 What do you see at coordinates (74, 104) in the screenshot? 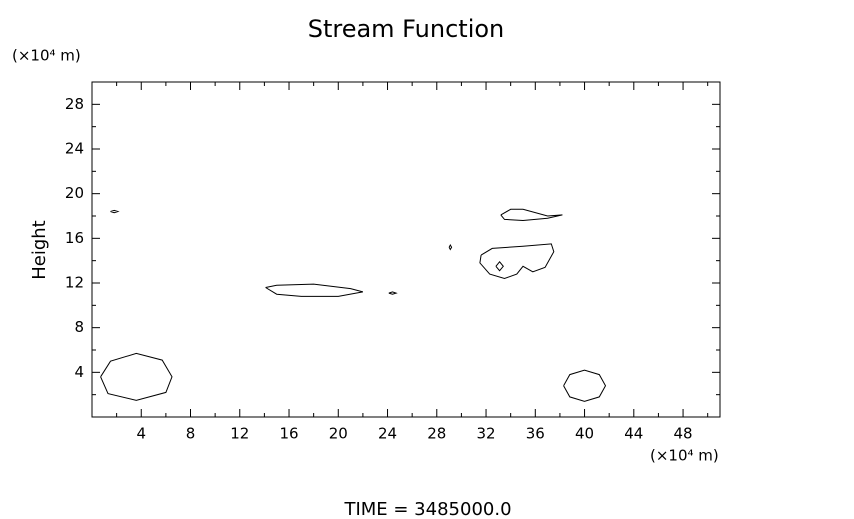
I see `y-tick-label: 28` at bounding box center [74, 104].